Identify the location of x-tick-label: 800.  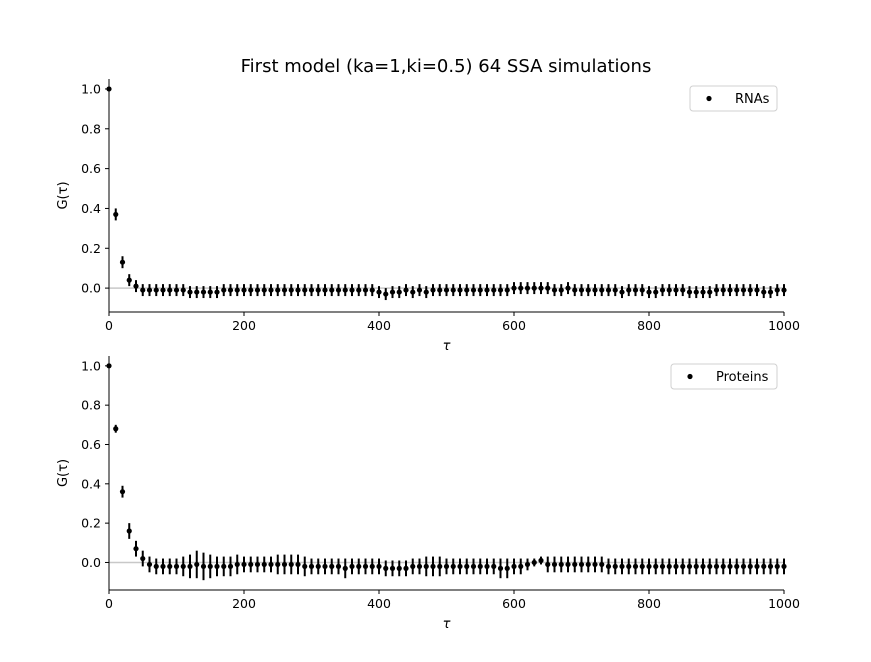
(649, 603).